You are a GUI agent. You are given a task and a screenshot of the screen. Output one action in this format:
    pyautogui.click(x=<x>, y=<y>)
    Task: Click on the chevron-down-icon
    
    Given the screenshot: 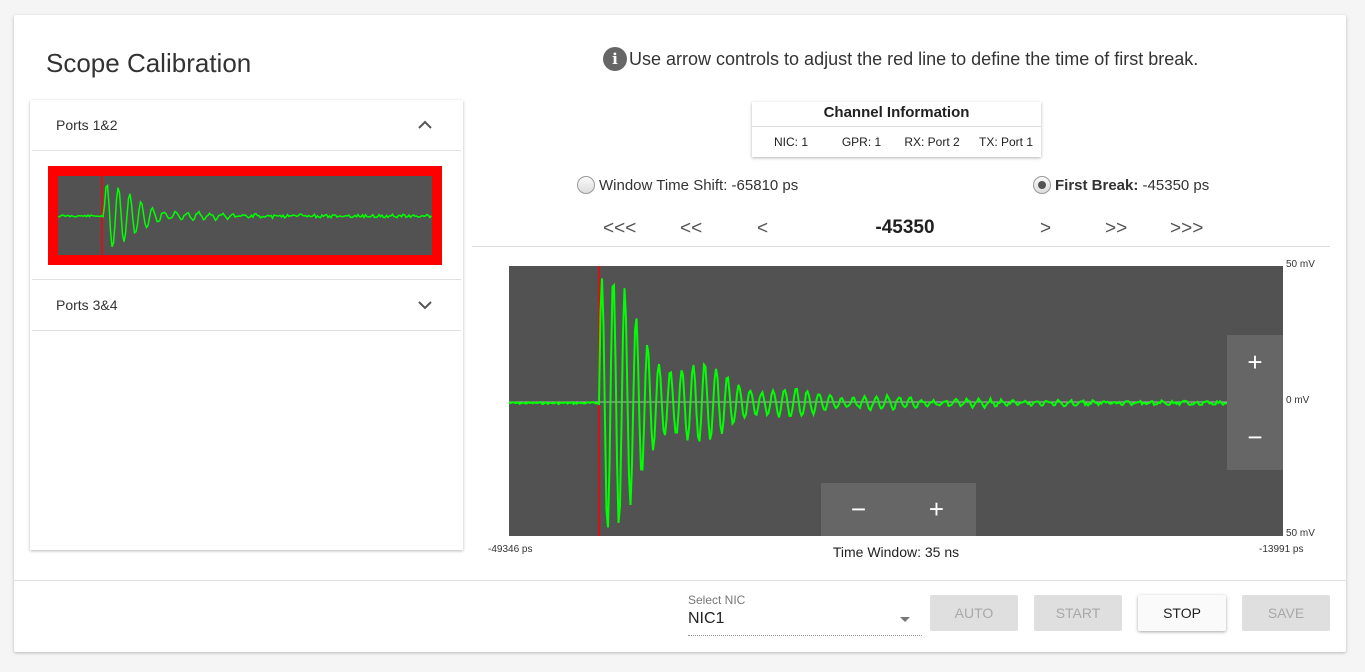 What is the action you would take?
    pyautogui.click(x=425, y=305)
    